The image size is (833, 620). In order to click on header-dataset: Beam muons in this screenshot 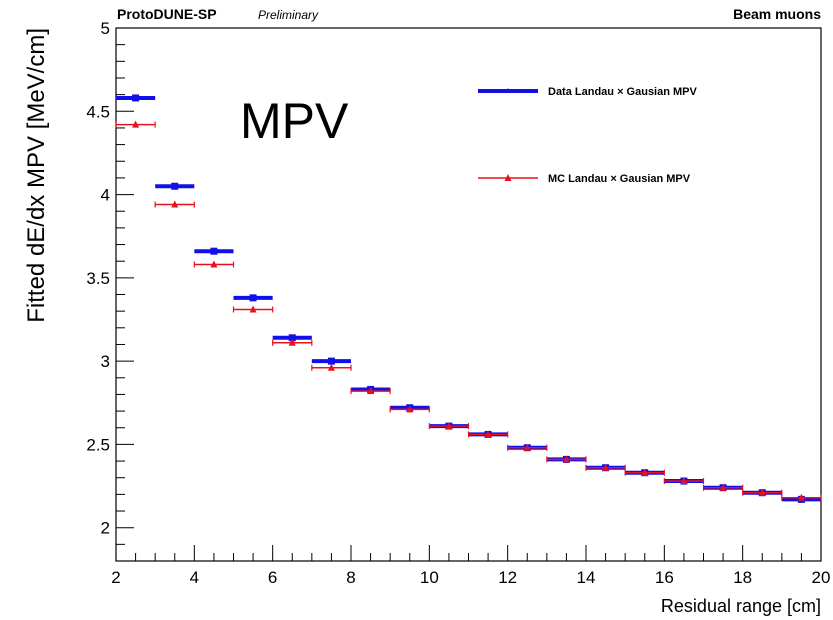, I will do `click(777, 14)`.